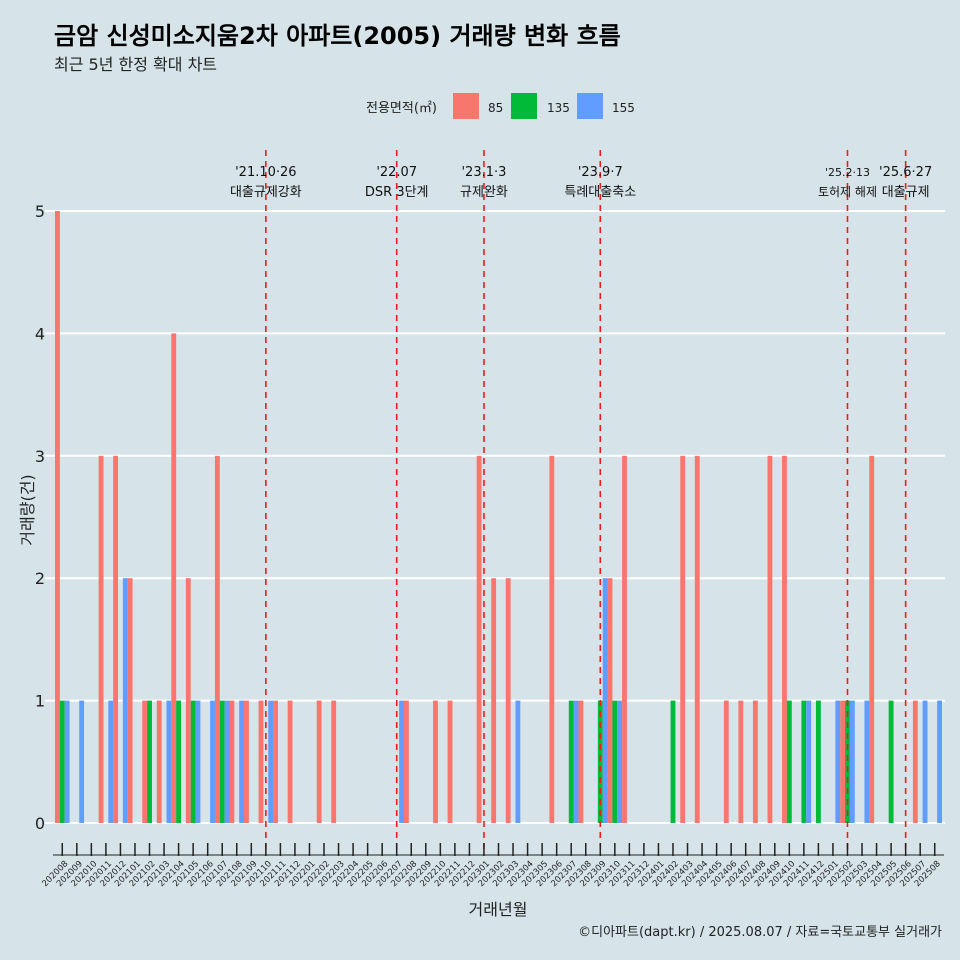 The image size is (960, 960). What do you see at coordinates (40, 333) in the screenshot?
I see `y-tick-label-4: 4` at bounding box center [40, 333].